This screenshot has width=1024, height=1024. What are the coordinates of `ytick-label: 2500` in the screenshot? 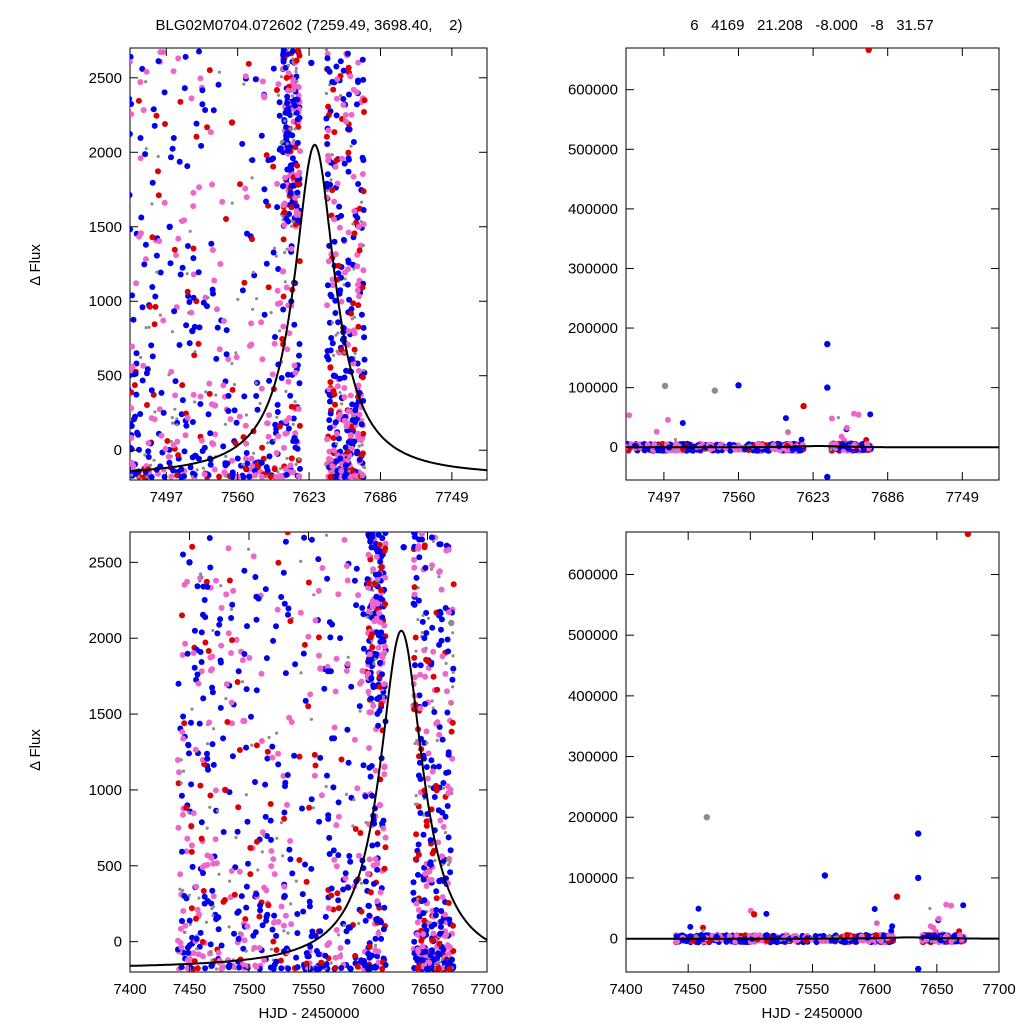 It's located at (105, 562).